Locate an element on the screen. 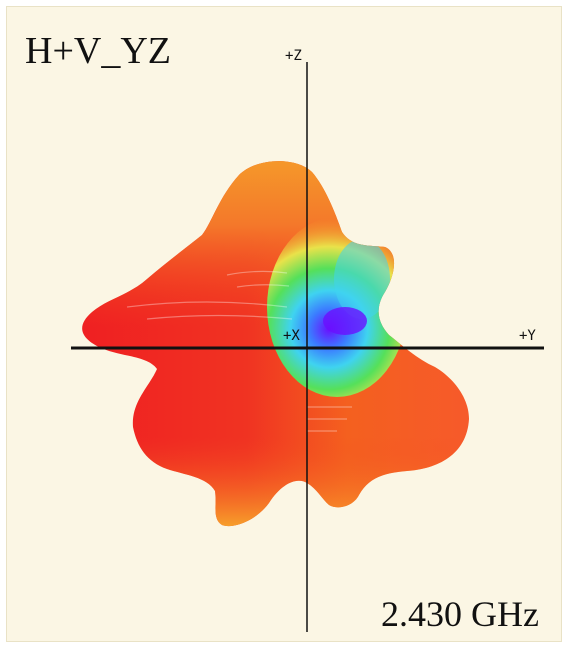 This screenshot has width=569, height=654. y-axis-label: +Y is located at coordinates (527, 336).